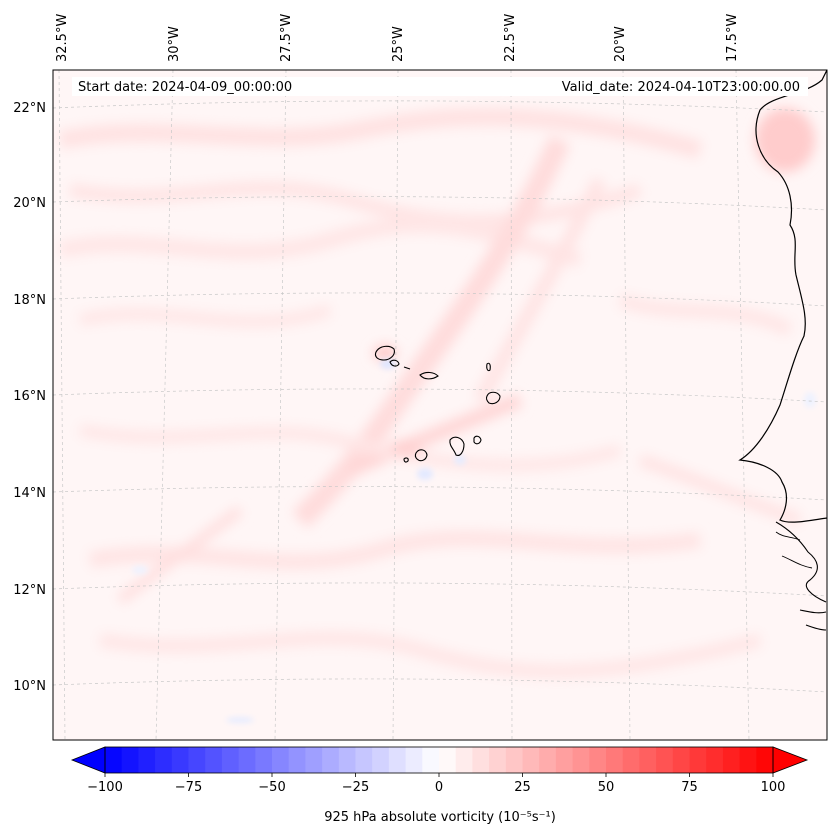 The width and height of the screenshot is (837, 839). I want to click on colorbar-ticks: −100 −75 −50 −25 0 25 50 75 100, so click(436, 784).